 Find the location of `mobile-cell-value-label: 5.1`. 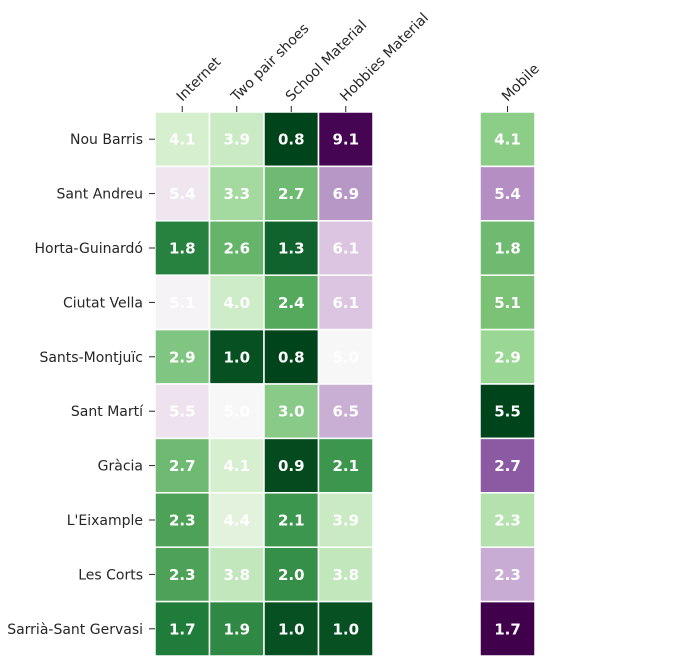

mobile-cell-value-label: 5.1 is located at coordinates (507, 303).